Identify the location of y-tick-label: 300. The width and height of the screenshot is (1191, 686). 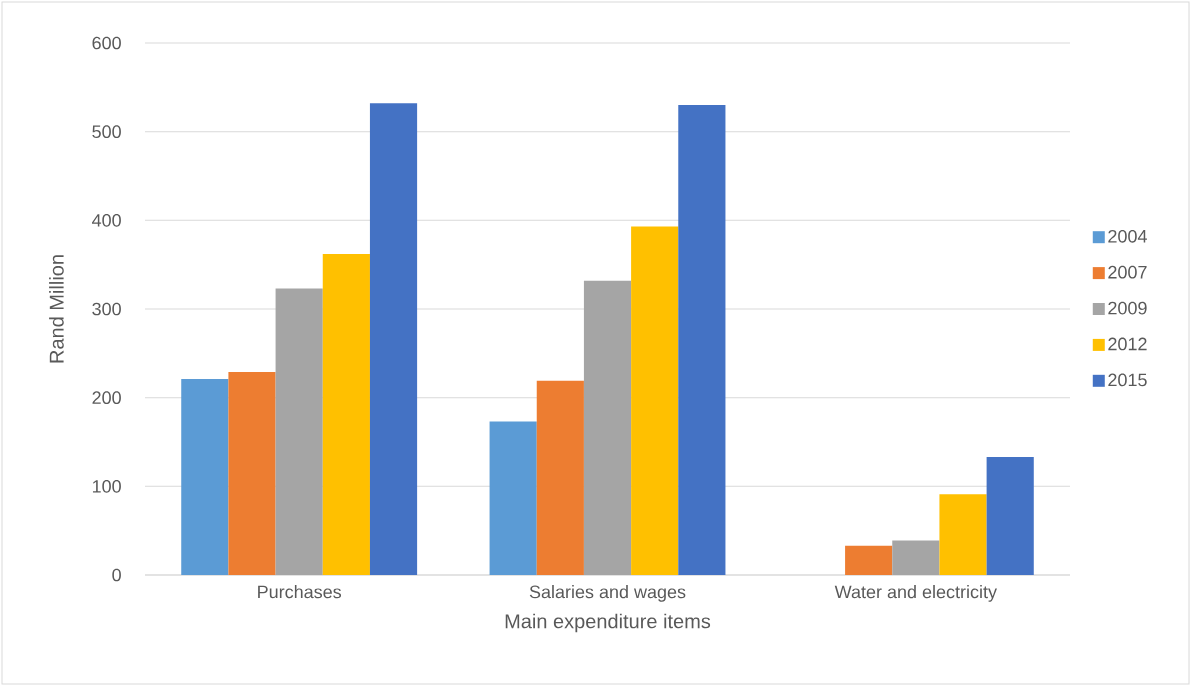
(106, 309).